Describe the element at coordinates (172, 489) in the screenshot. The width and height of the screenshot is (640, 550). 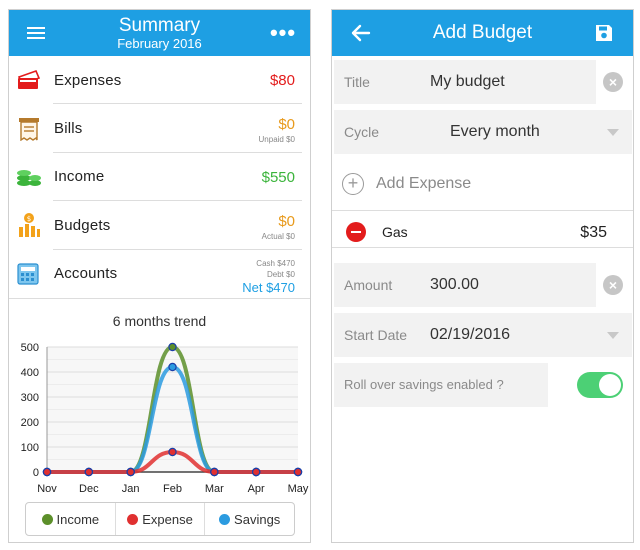
I see `x-tick-label: Feb` at that location.